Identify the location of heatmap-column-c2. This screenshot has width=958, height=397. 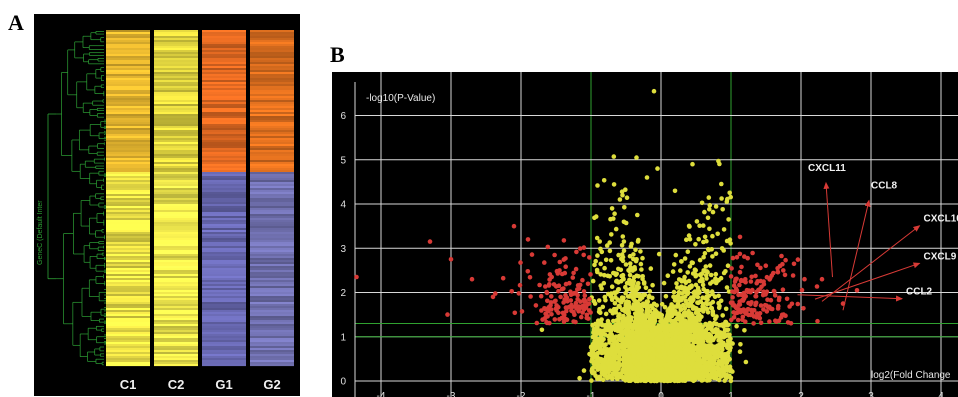
(176, 198).